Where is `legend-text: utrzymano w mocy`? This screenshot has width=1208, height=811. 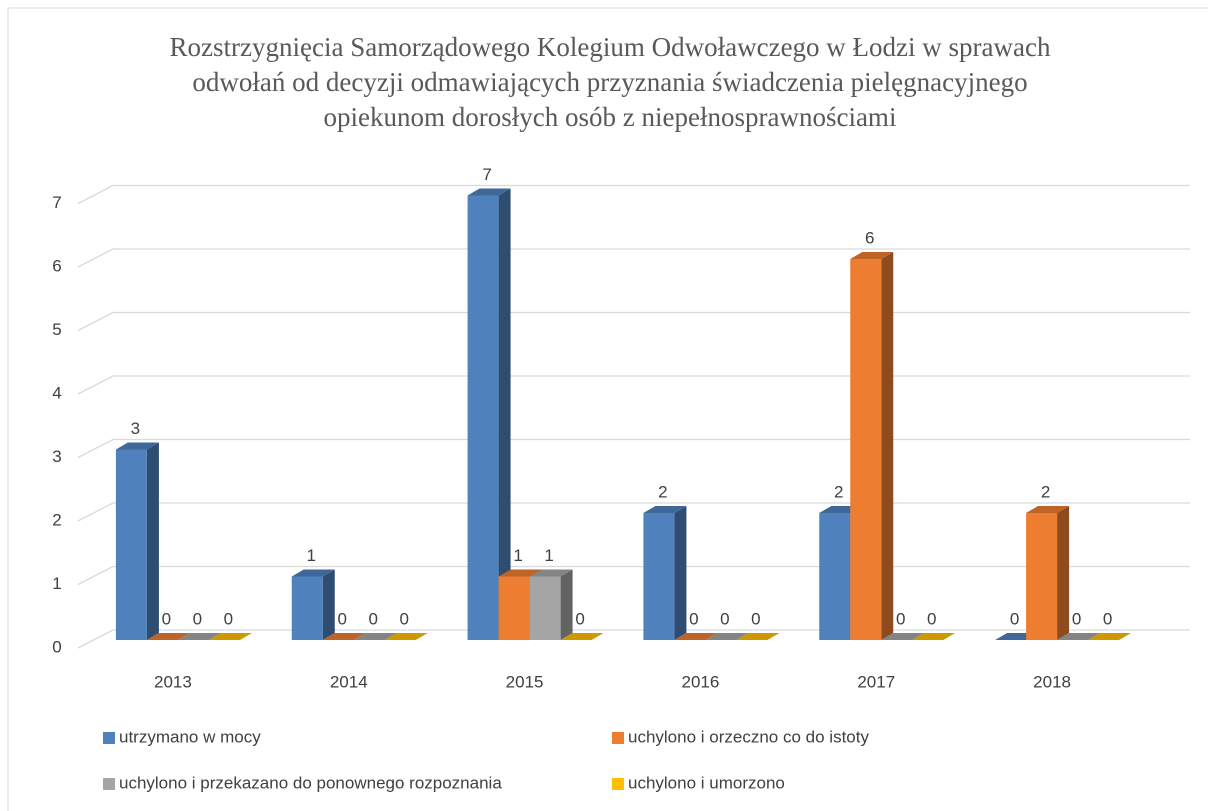
legend-text: utrzymano w mocy is located at coordinates (190, 736).